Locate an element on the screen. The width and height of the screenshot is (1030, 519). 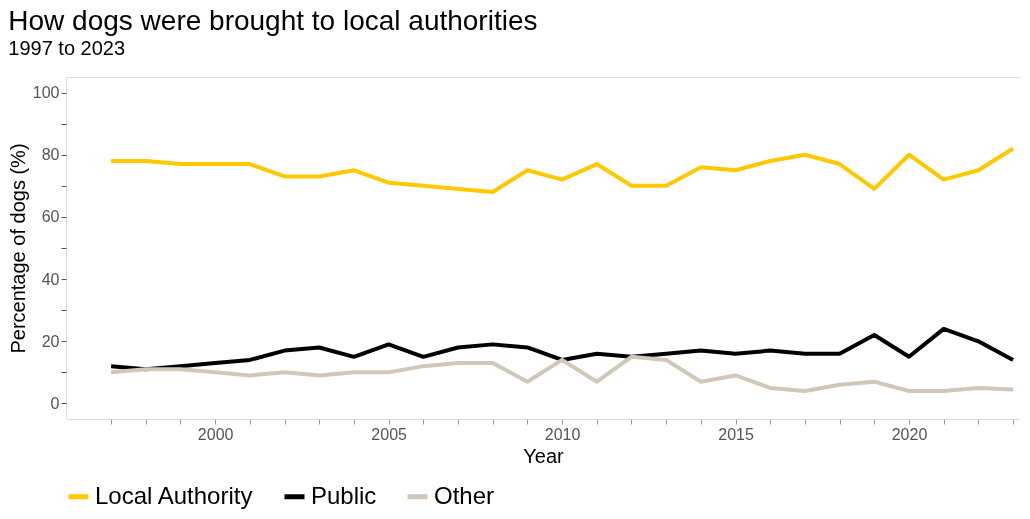
legend-label: Local Authority is located at coordinates (174, 495).